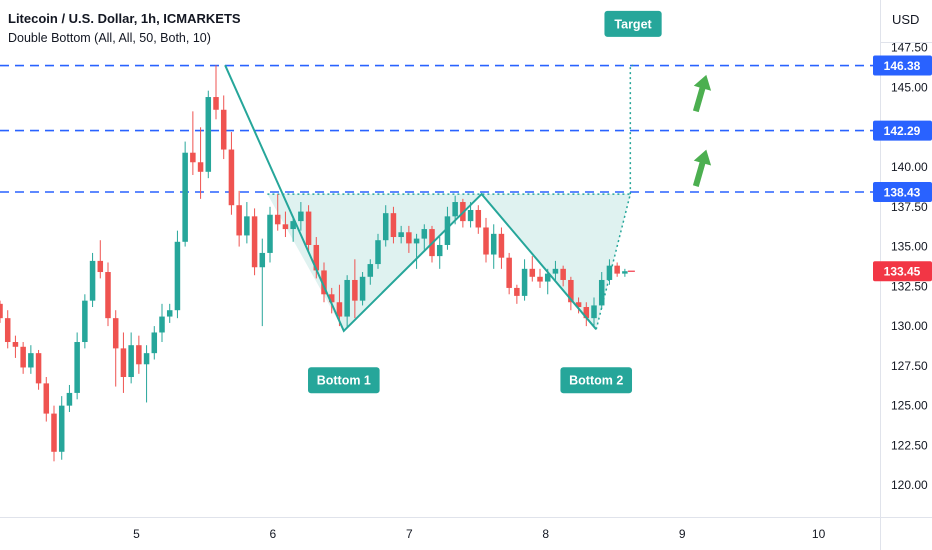 Image resolution: width=932 pixels, height=550 pixels. I want to click on time-tick-label: 8, so click(545, 534).